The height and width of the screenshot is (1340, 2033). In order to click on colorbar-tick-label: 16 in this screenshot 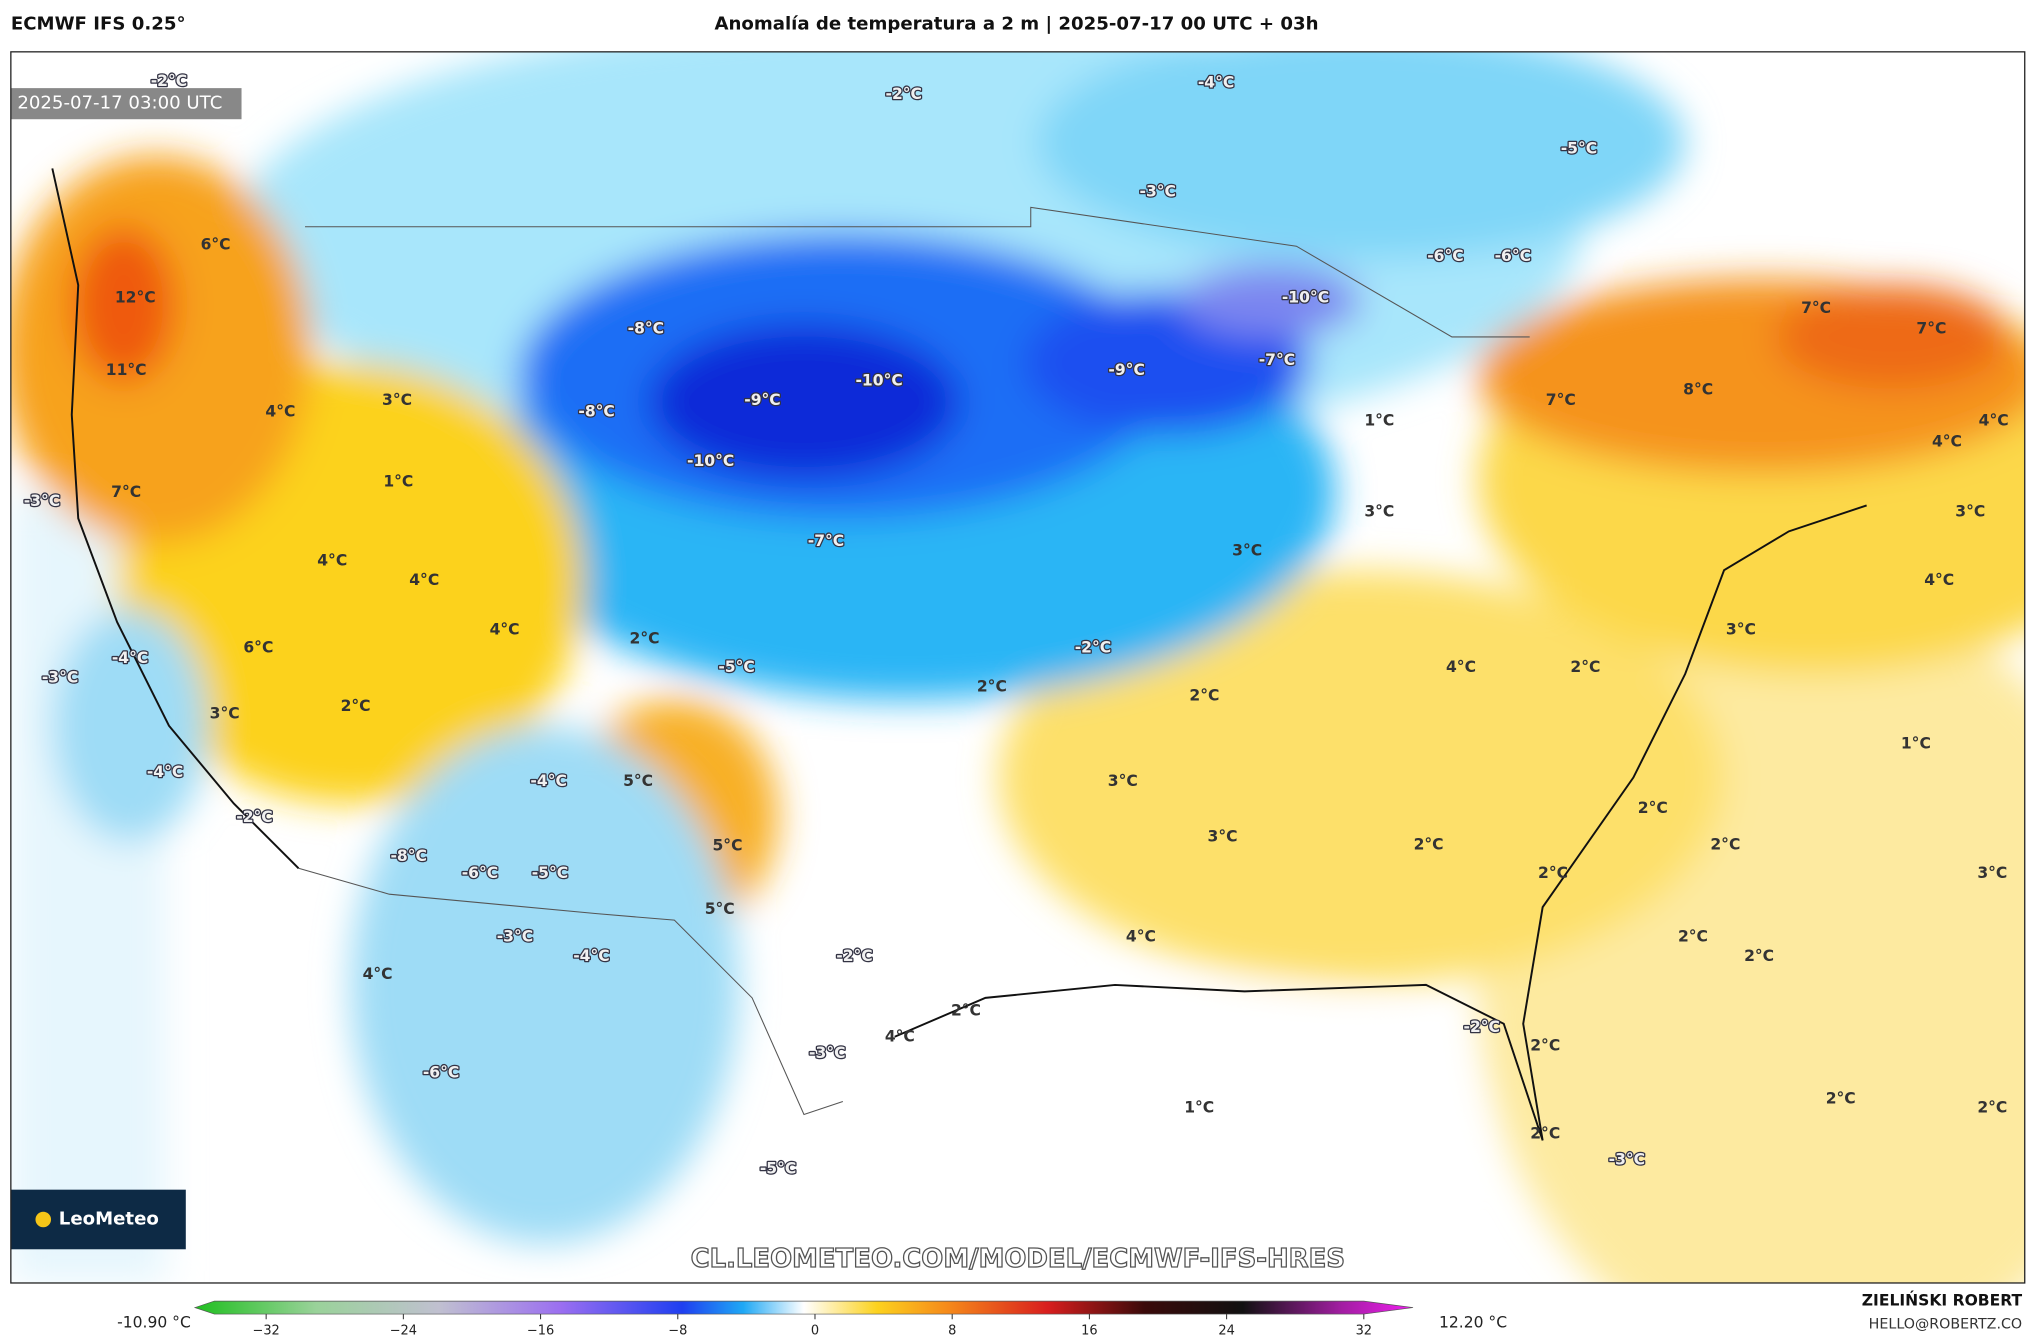, I will do `click(1089, 1330)`.